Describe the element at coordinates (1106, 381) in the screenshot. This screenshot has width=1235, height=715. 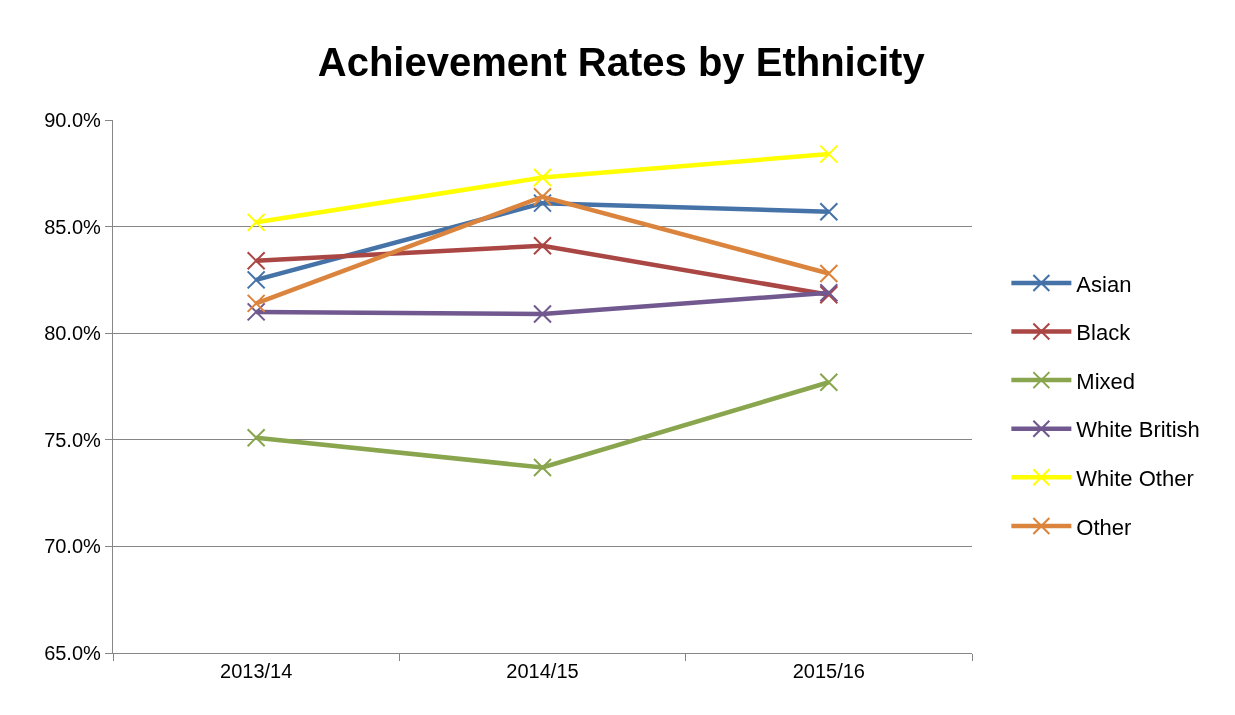
I see `legend-label: Mixed` at that location.